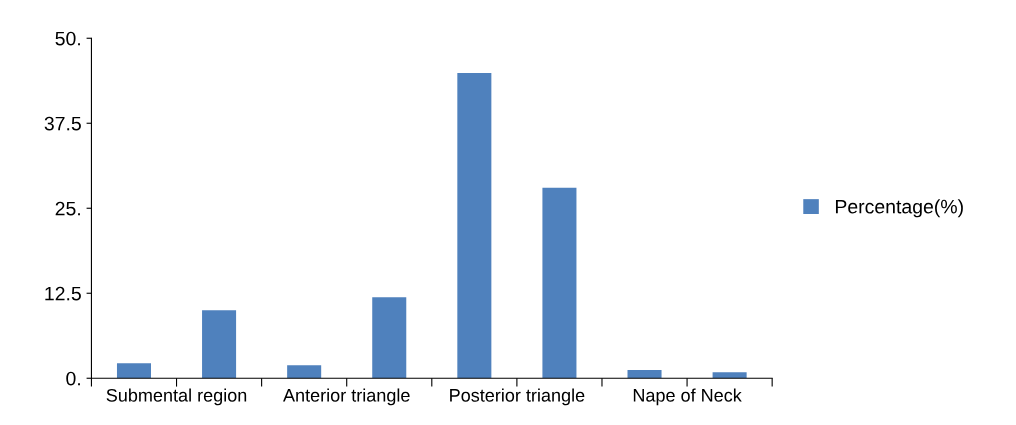 The height and width of the screenshot is (425, 1016). I want to click on y-tick-label: 0., so click(73, 378).